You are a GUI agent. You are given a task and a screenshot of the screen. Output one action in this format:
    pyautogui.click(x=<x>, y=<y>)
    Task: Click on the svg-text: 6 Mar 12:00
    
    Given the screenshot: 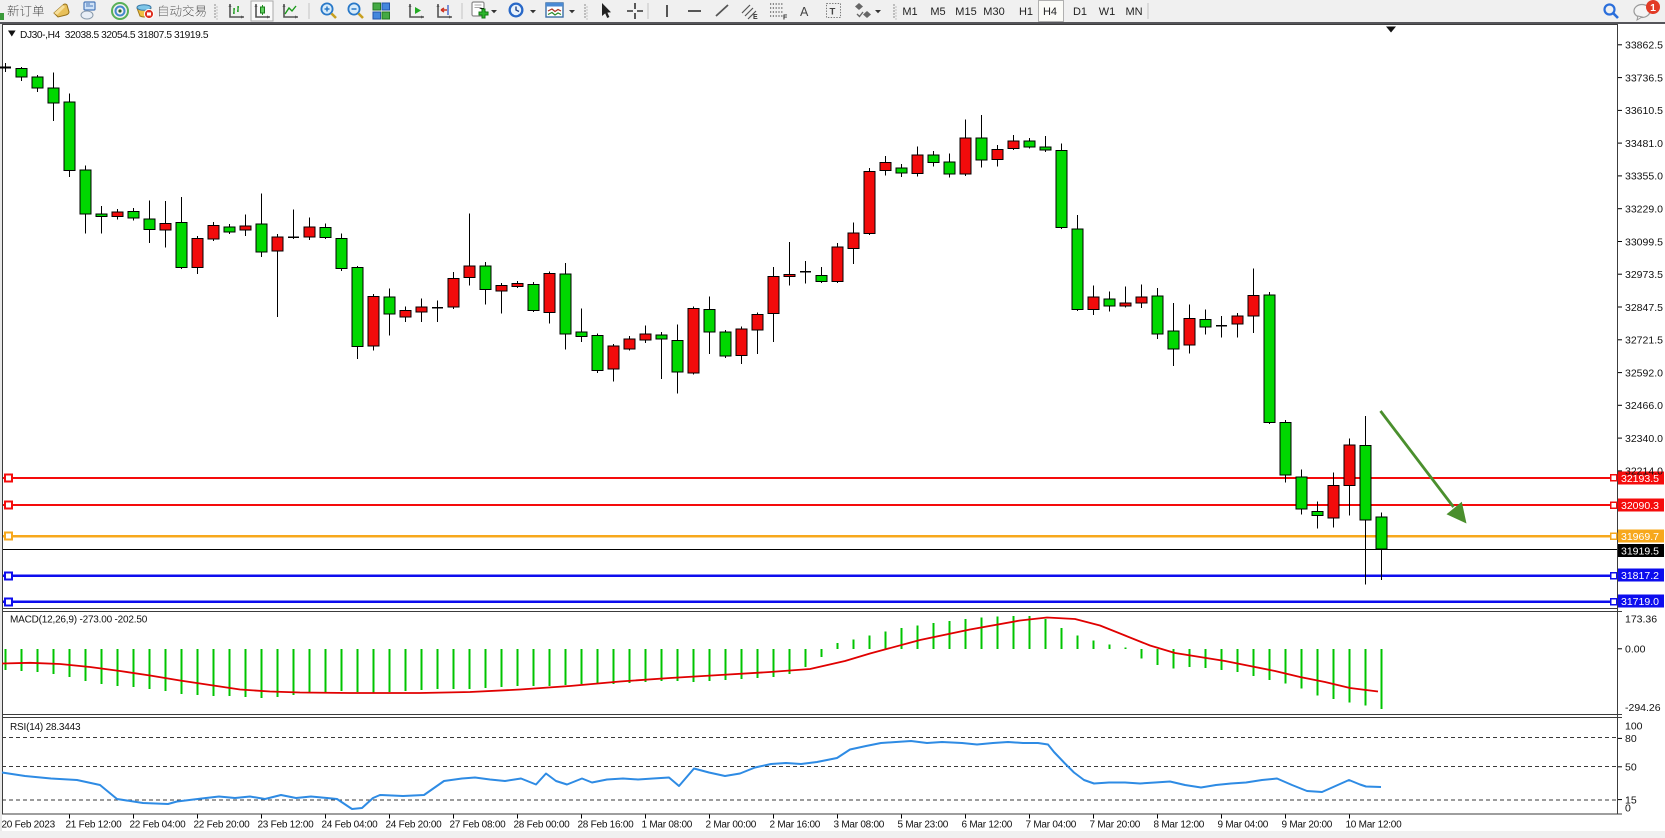 What is the action you would take?
    pyautogui.click(x=987, y=825)
    